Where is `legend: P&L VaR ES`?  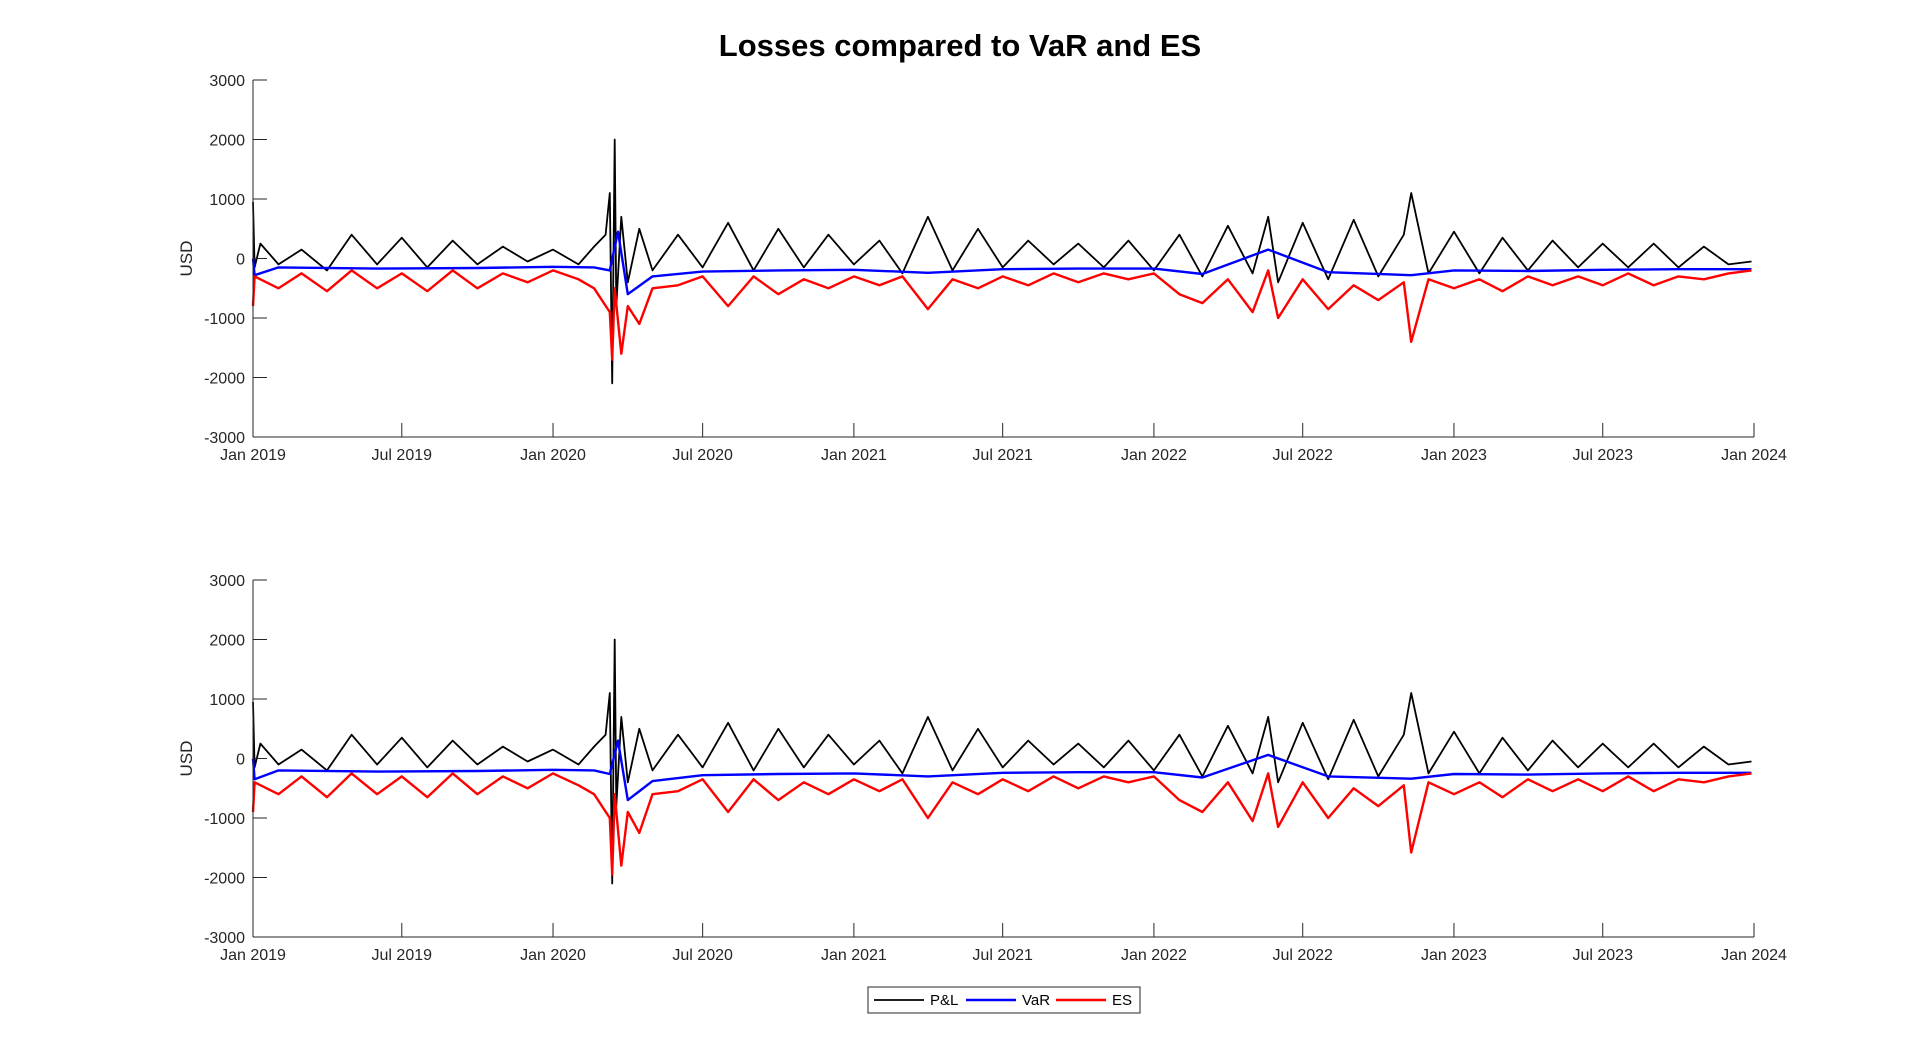
legend: P&L VaR ES is located at coordinates (1004, 1000).